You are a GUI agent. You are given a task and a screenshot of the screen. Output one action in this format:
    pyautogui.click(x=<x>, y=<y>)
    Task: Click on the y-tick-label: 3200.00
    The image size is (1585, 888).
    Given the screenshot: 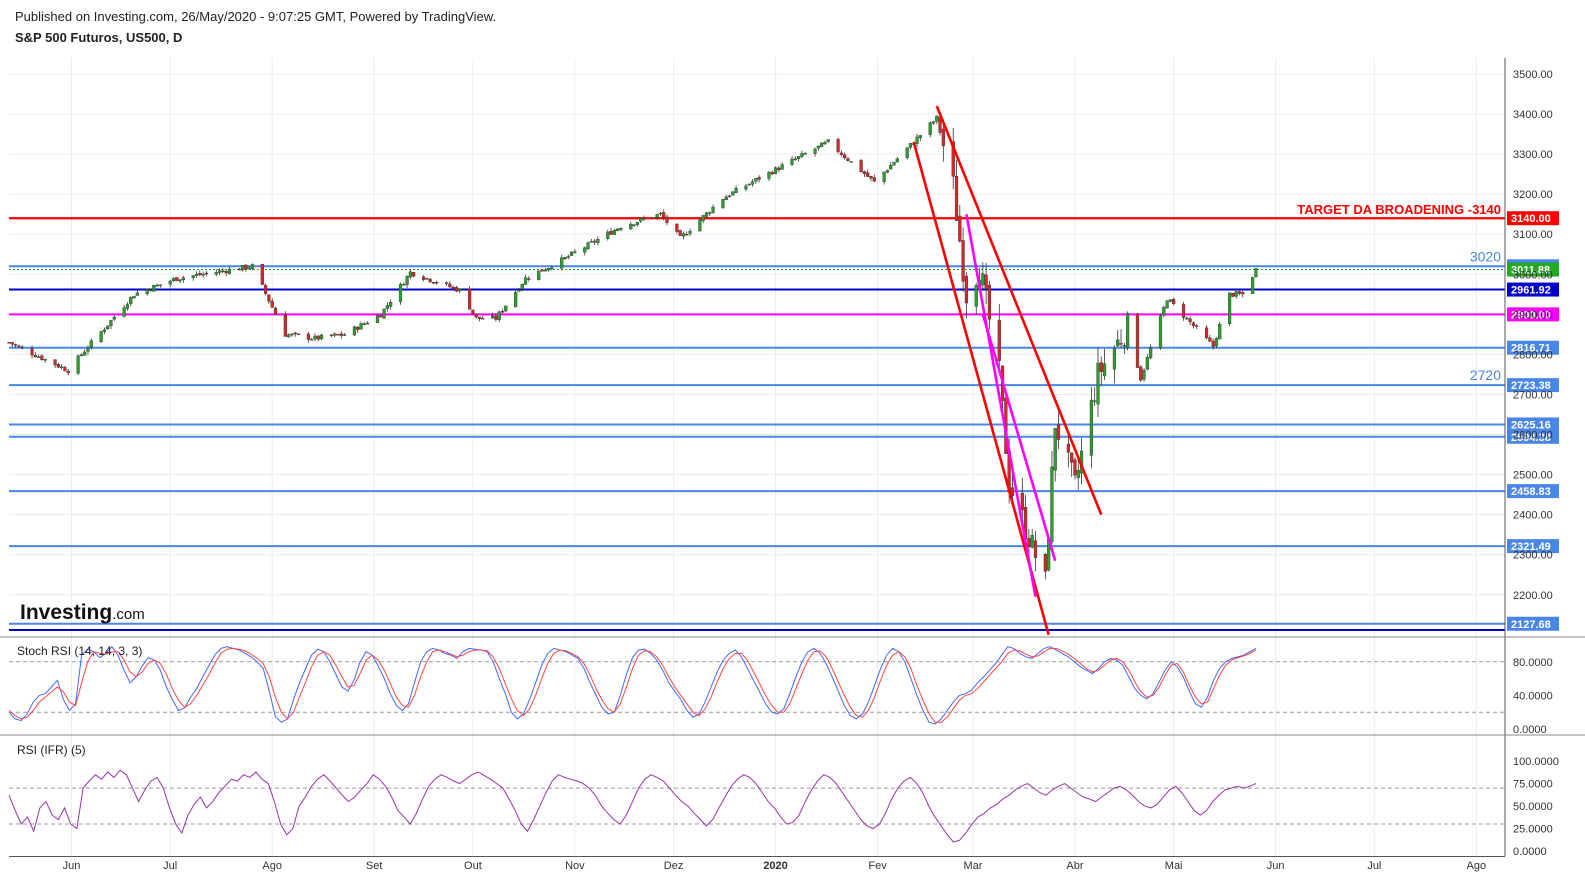 What is the action you would take?
    pyautogui.click(x=1533, y=195)
    